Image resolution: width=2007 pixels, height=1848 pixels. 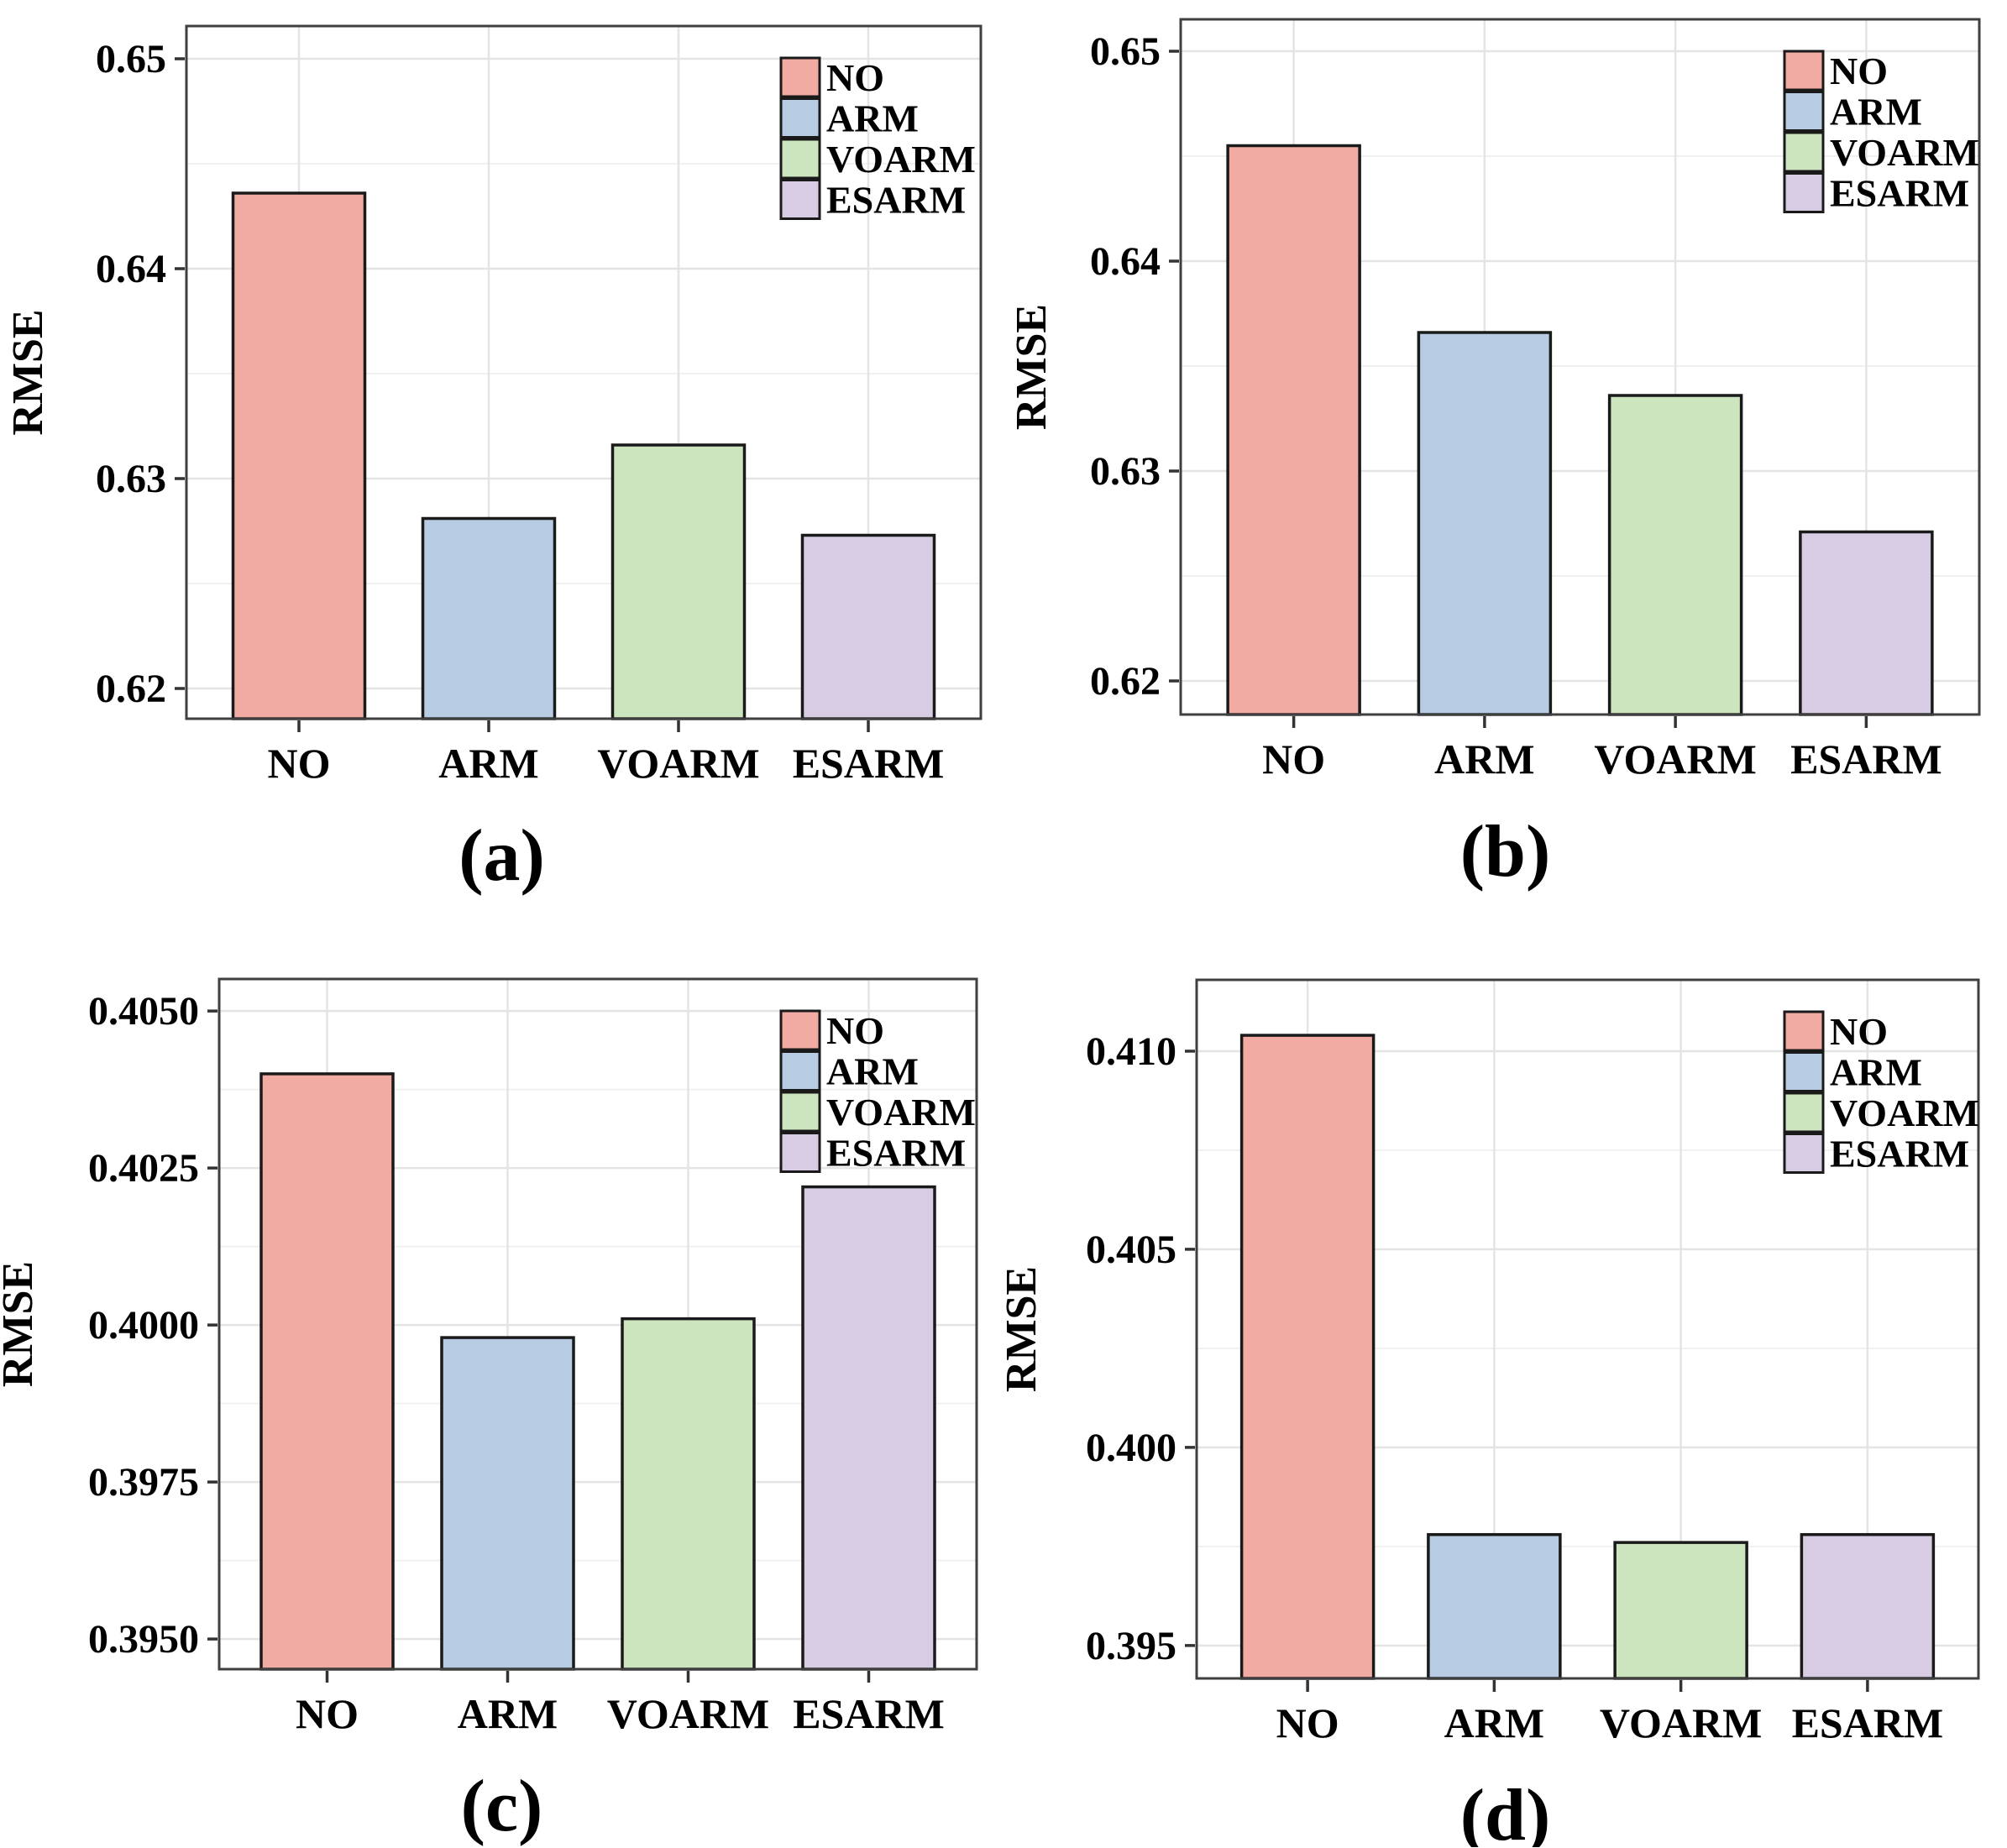 I want to click on y-tick-label: 0.4050, so click(x=143, y=1012).